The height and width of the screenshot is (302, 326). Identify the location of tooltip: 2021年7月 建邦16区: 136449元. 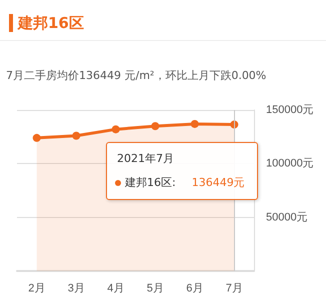
(182, 171).